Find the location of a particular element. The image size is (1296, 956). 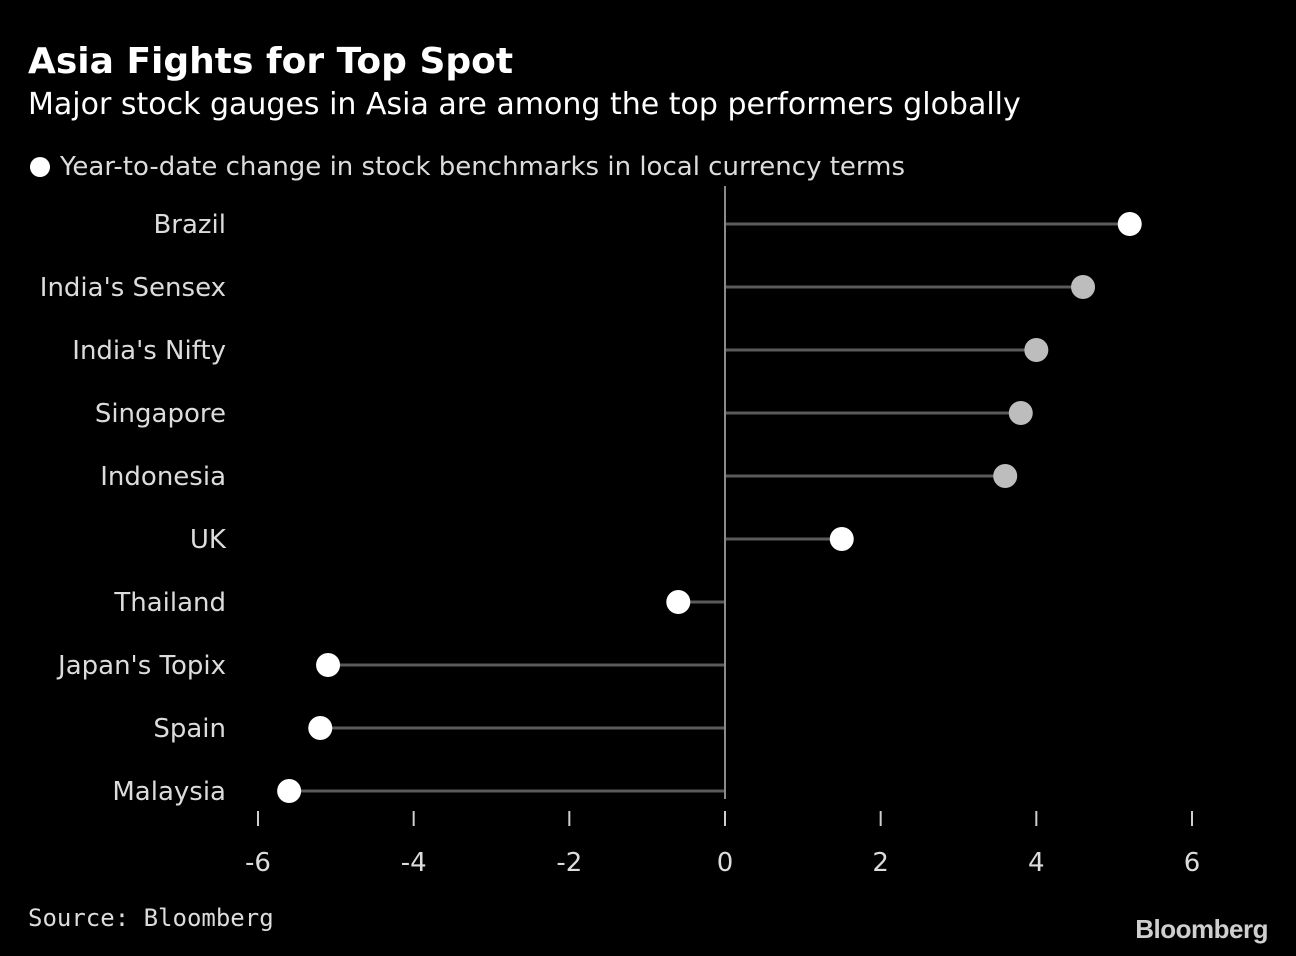

x-tick-label: -2 is located at coordinates (569, 863).